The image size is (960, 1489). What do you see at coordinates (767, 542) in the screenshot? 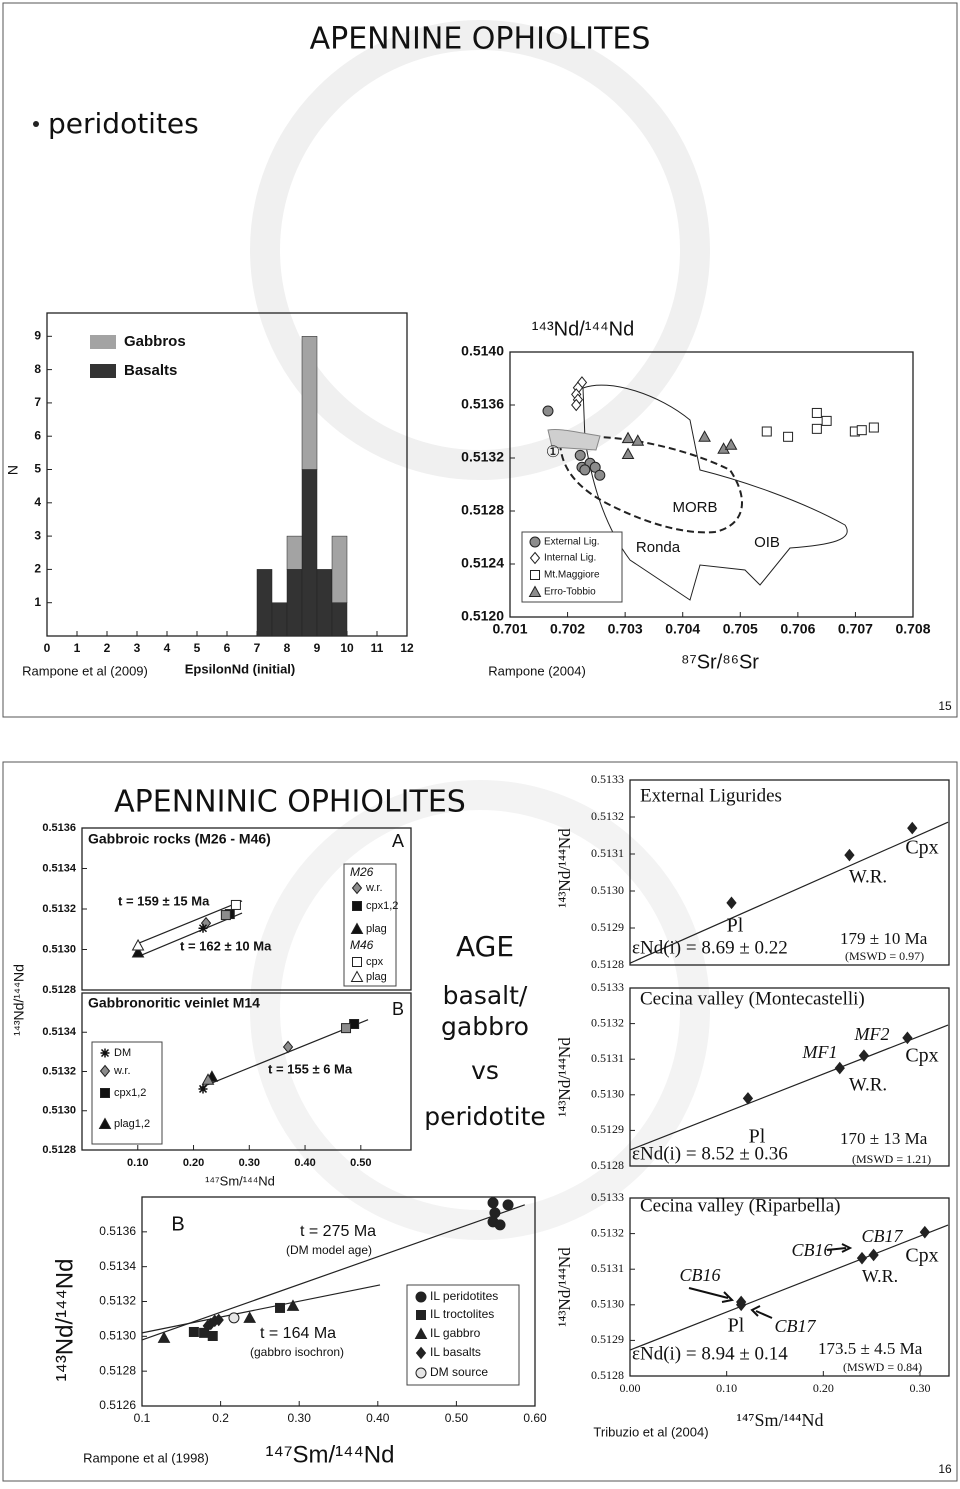
I see `annotation: OIB` at bounding box center [767, 542].